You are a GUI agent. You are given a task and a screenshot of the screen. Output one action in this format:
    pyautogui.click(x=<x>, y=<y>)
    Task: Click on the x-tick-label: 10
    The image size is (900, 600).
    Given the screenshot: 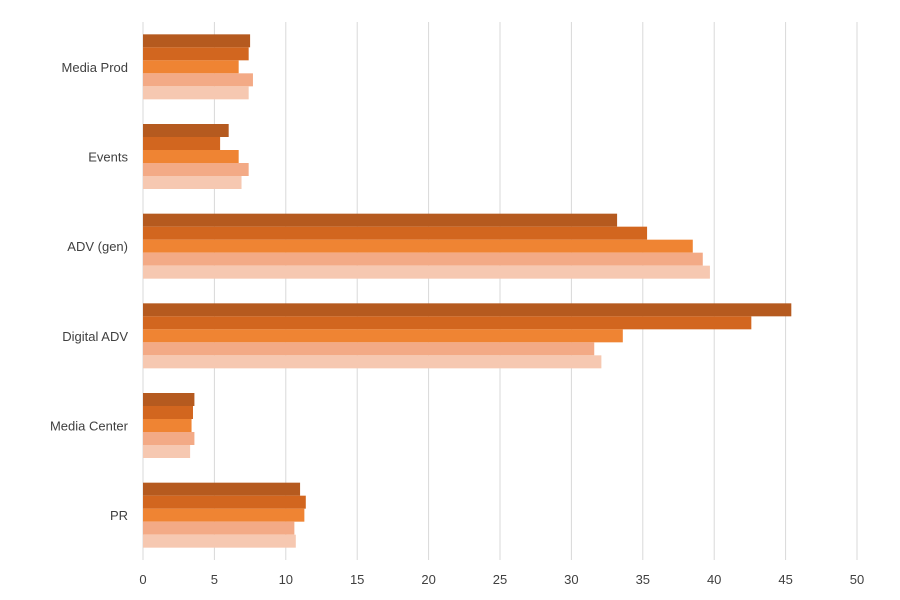 What is the action you would take?
    pyautogui.click(x=286, y=579)
    